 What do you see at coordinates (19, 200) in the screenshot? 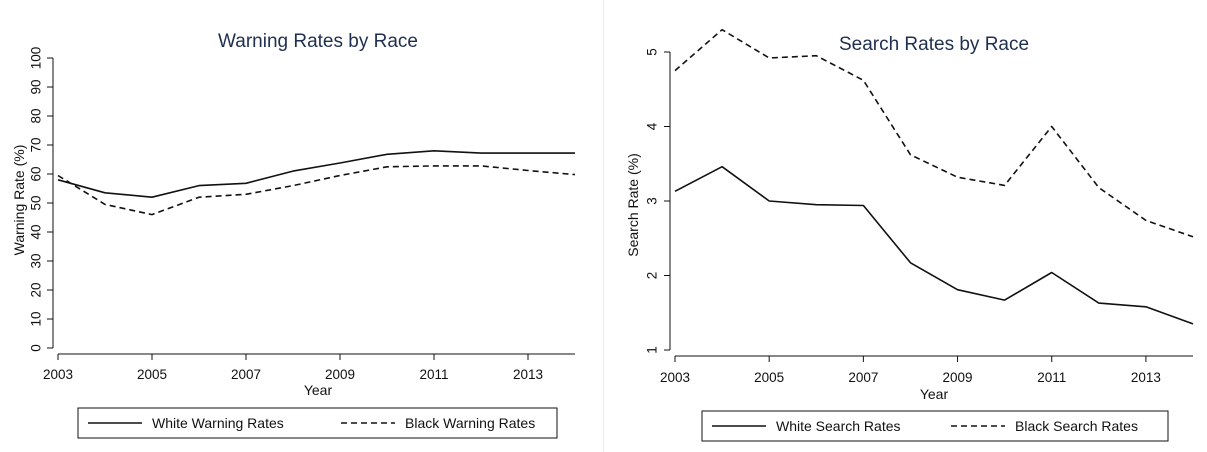
I see `y-axis-label: Warning Rate (%)` at bounding box center [19, 200].